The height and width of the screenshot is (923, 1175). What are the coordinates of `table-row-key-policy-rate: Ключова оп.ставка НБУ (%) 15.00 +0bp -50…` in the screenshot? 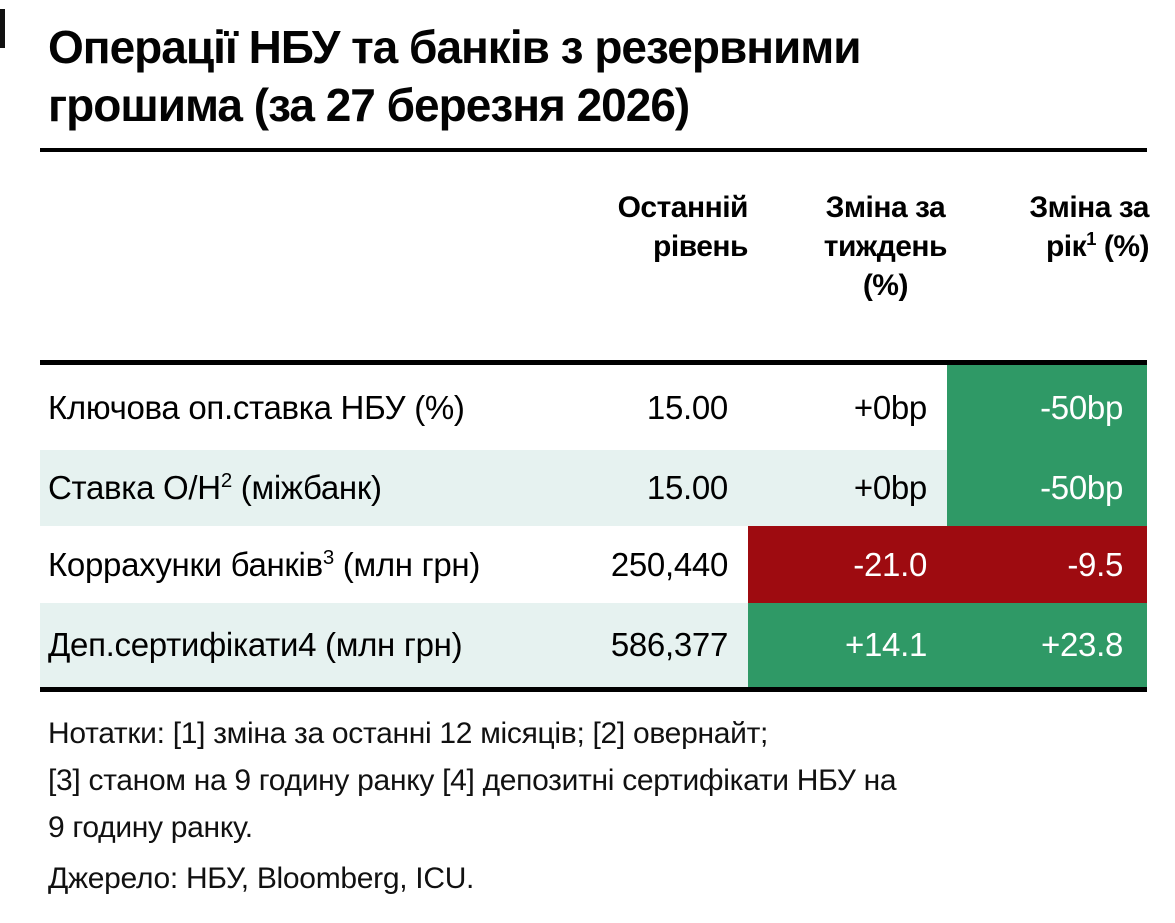 It's located at (593, 407).